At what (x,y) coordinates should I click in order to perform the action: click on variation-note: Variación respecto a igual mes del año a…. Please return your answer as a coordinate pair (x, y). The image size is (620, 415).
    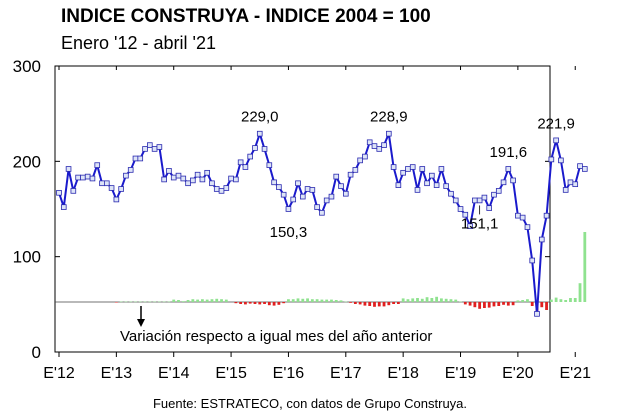
    Looking at the image, I should click on (276, 336).